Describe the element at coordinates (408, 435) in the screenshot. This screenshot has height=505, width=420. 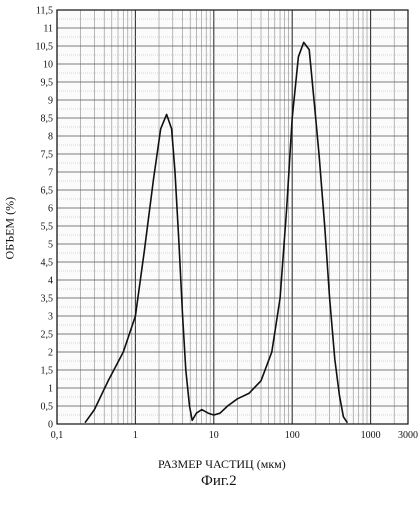
I see `x-tick-label: 3000` at that location.